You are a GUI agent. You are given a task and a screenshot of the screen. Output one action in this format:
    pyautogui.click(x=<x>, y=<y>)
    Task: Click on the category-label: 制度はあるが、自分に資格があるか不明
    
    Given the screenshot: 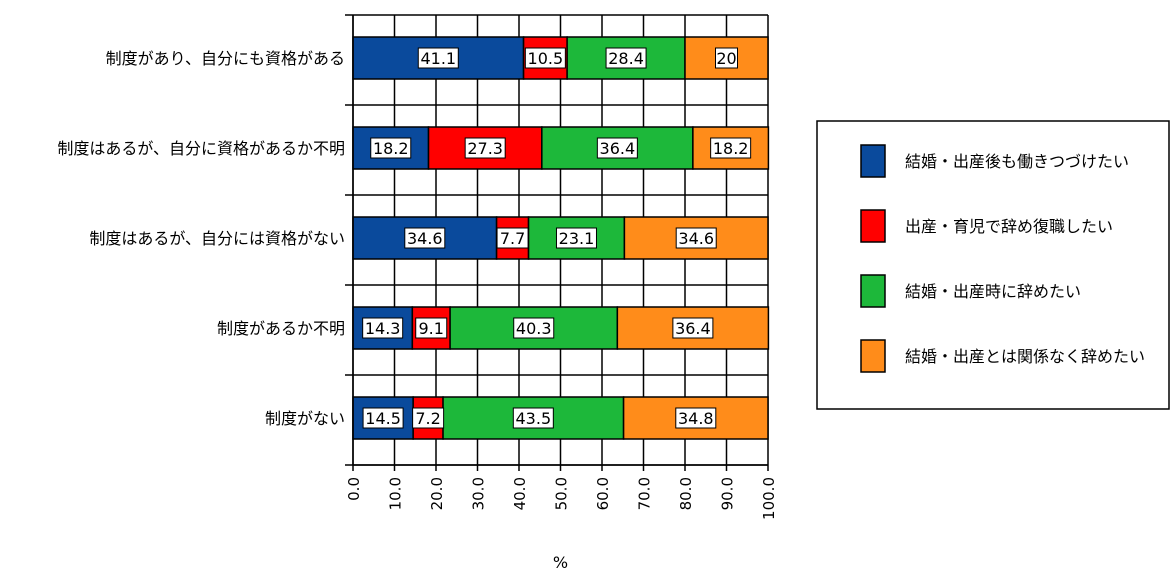 What is the action you would take?
    pyautogui.click(x=201, y=148)
    